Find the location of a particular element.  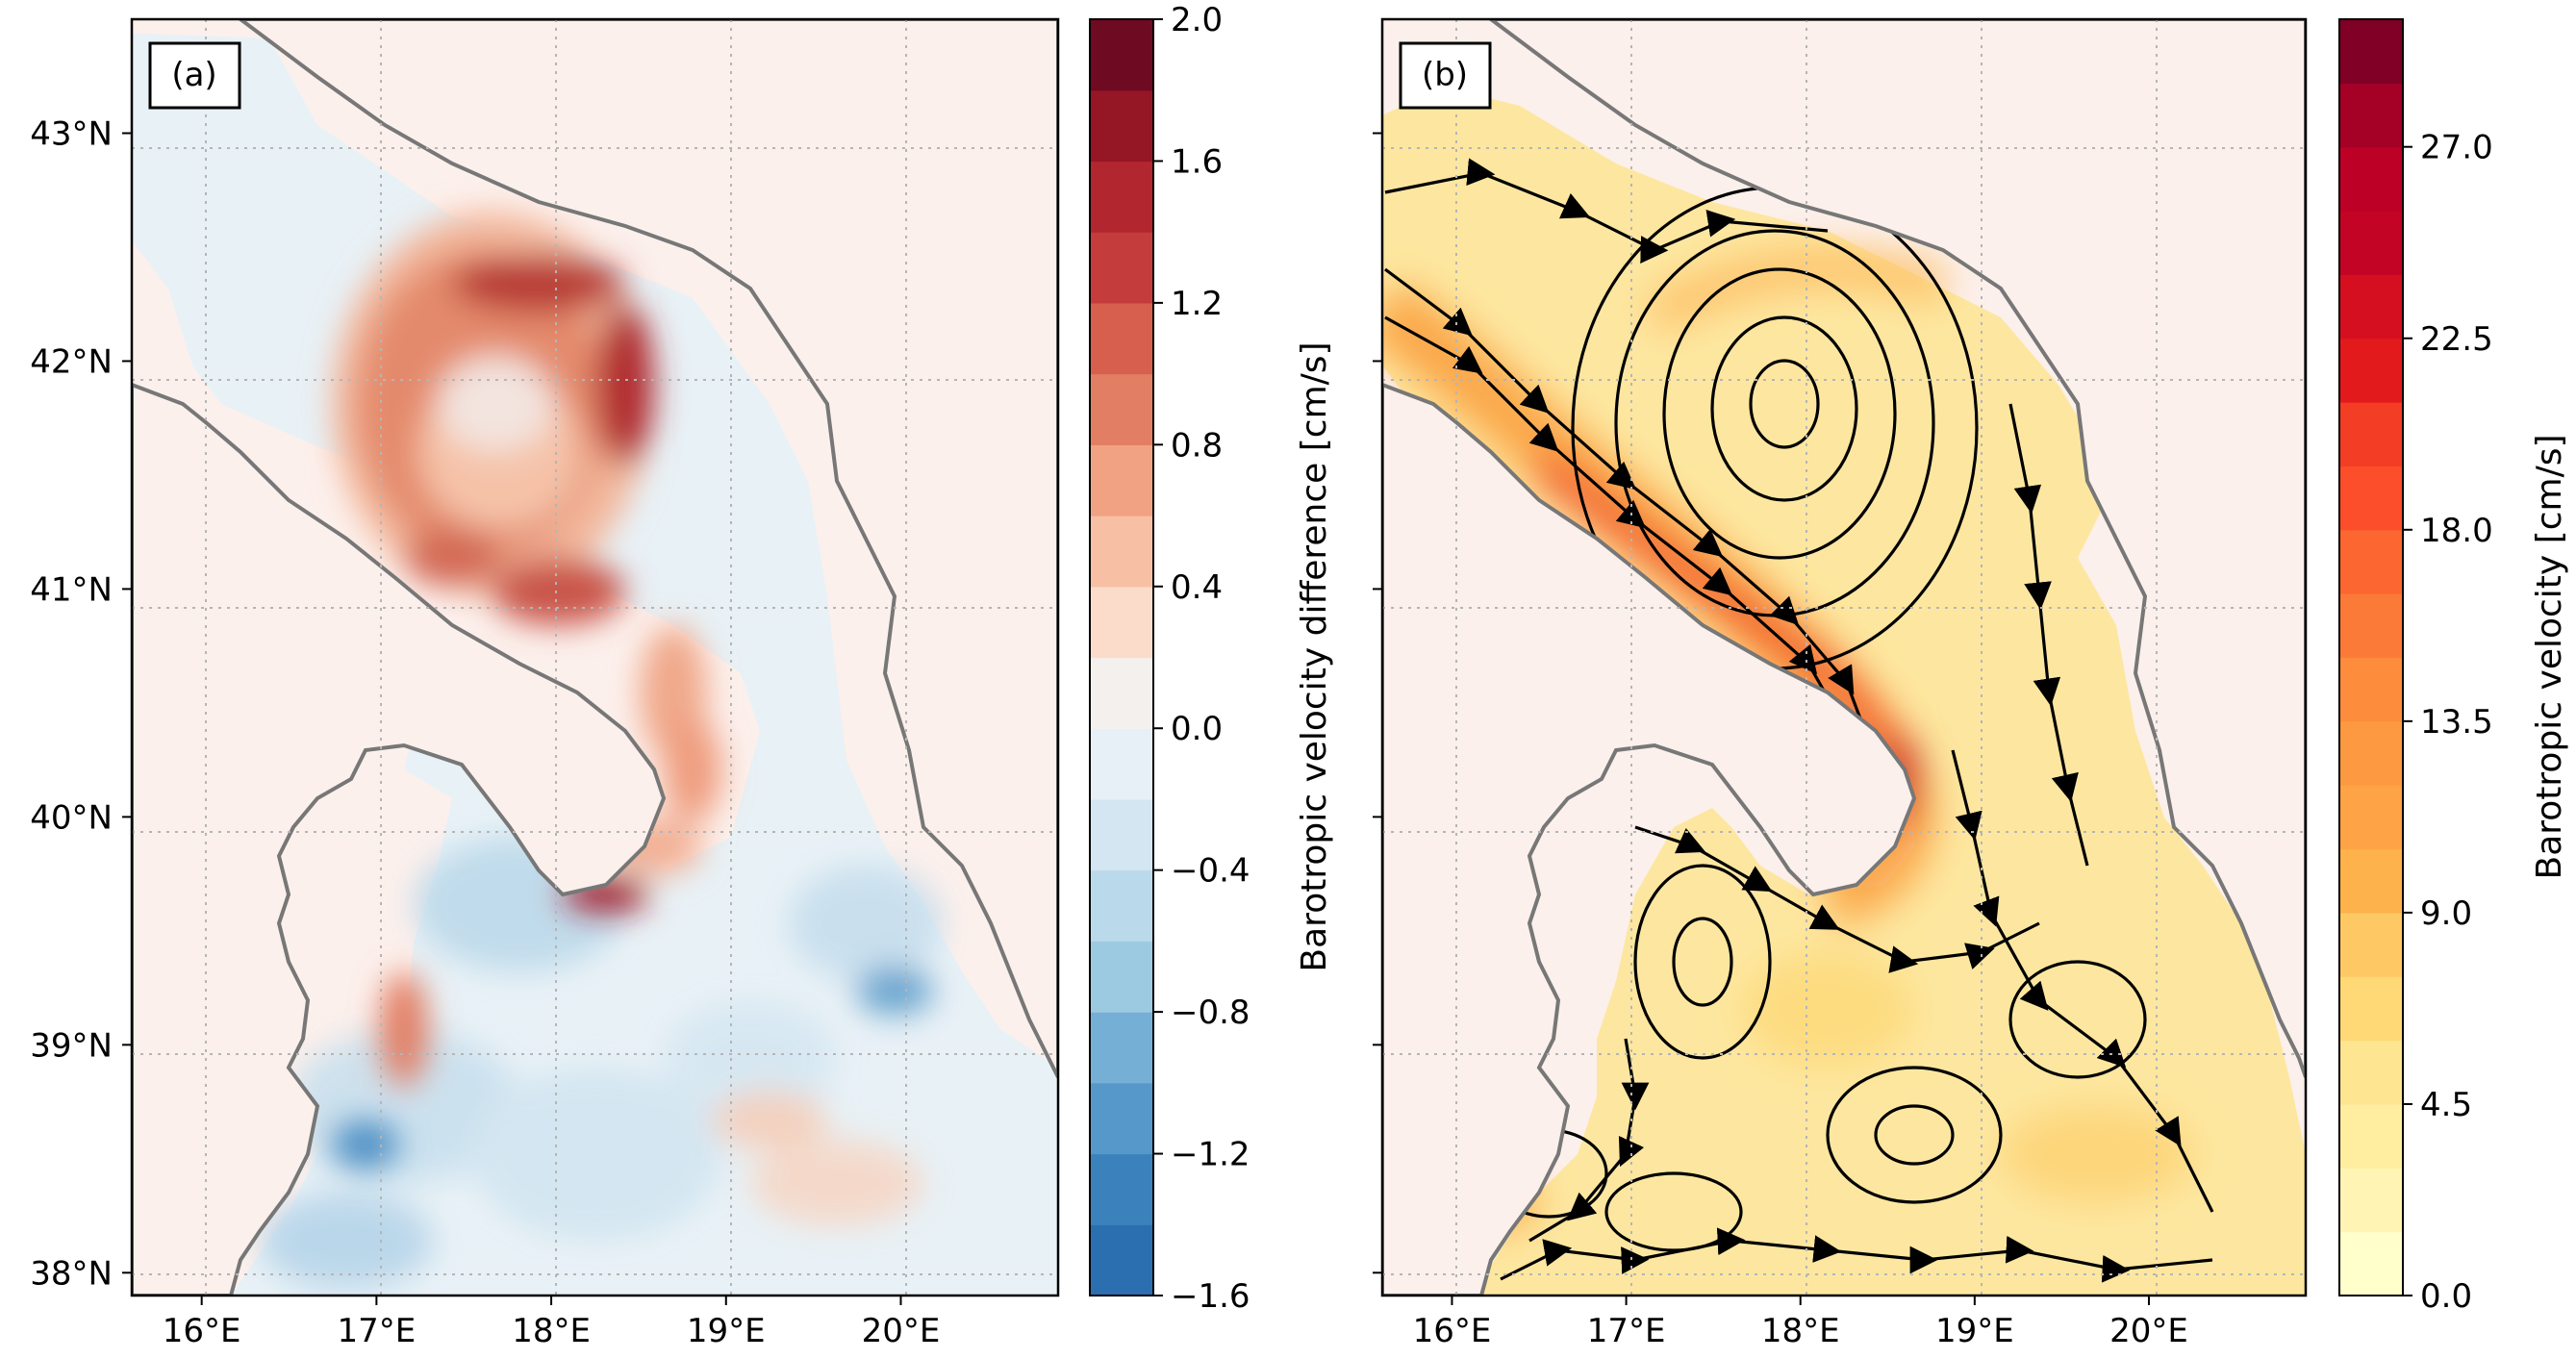

colorbar-tick-label: −0.4 is located at coordinates (1210, 871).